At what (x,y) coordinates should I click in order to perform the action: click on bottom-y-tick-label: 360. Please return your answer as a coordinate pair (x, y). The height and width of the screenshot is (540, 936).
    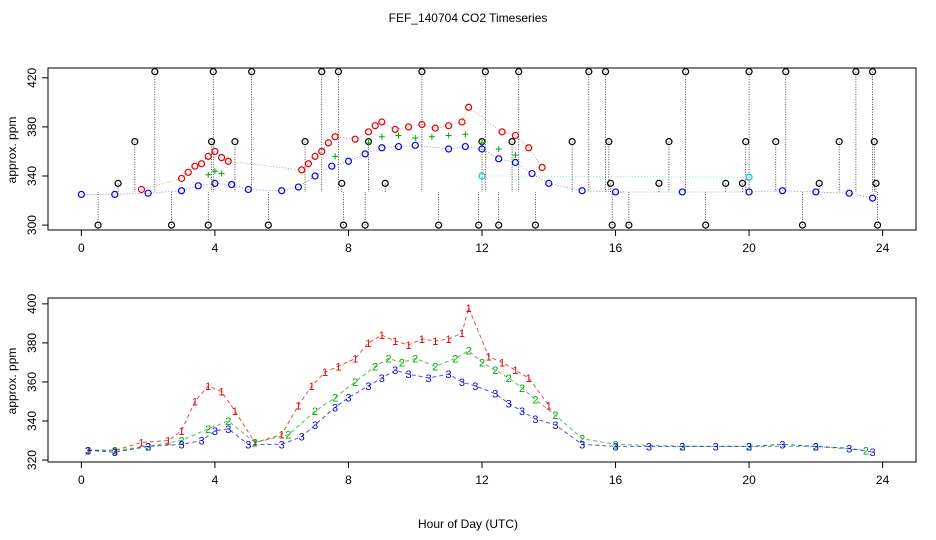
    Looking at the image, I should click on (32, 382).